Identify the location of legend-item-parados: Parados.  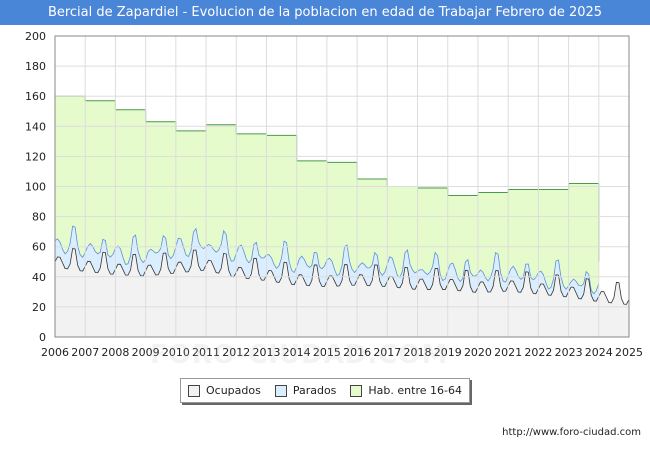
(305, 390).